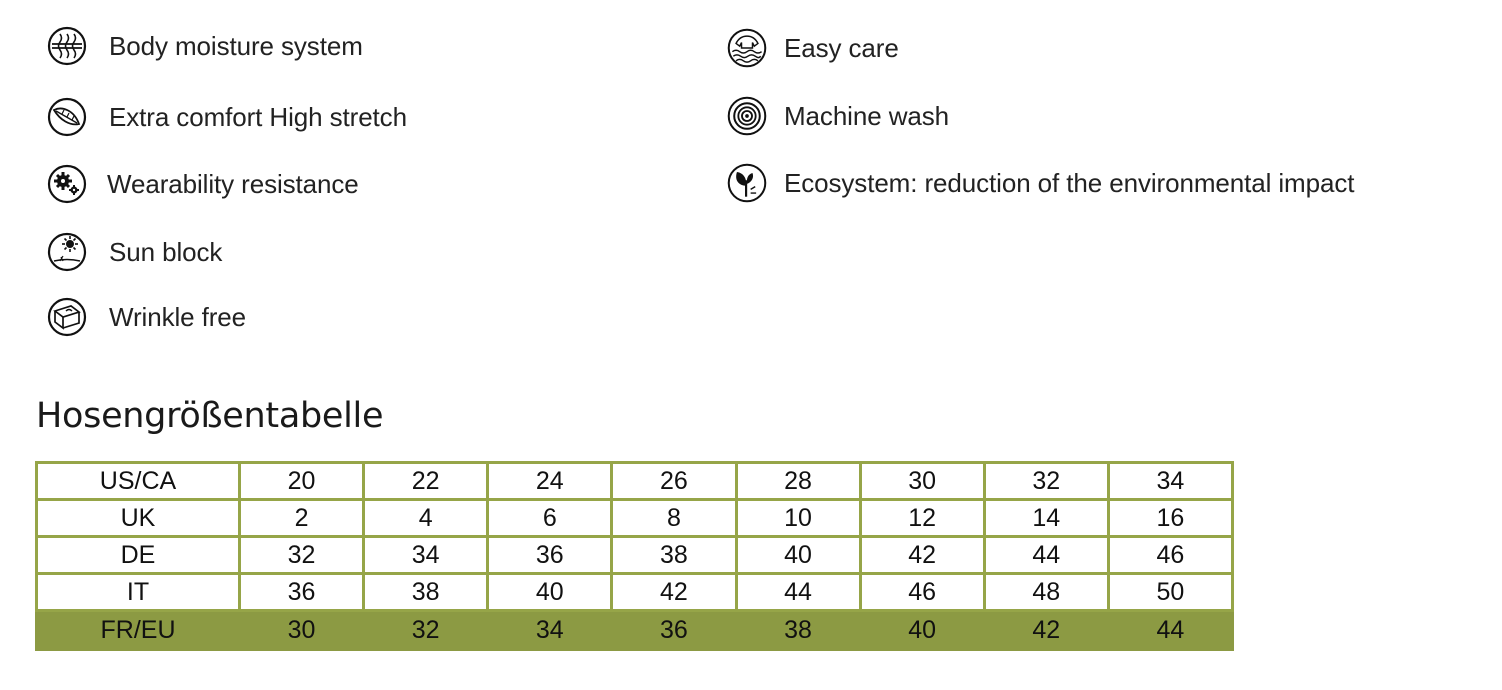 Image resolution: width=1502 pixels, height=690 pixels. I want to click on sun-block-icon, so click(67, 252).